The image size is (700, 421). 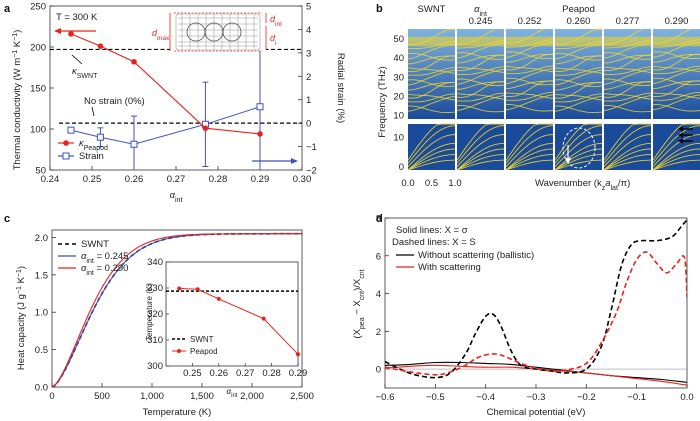 I want to click on panel-d-xtick-label: −0.4, so click(x=485, y=397).